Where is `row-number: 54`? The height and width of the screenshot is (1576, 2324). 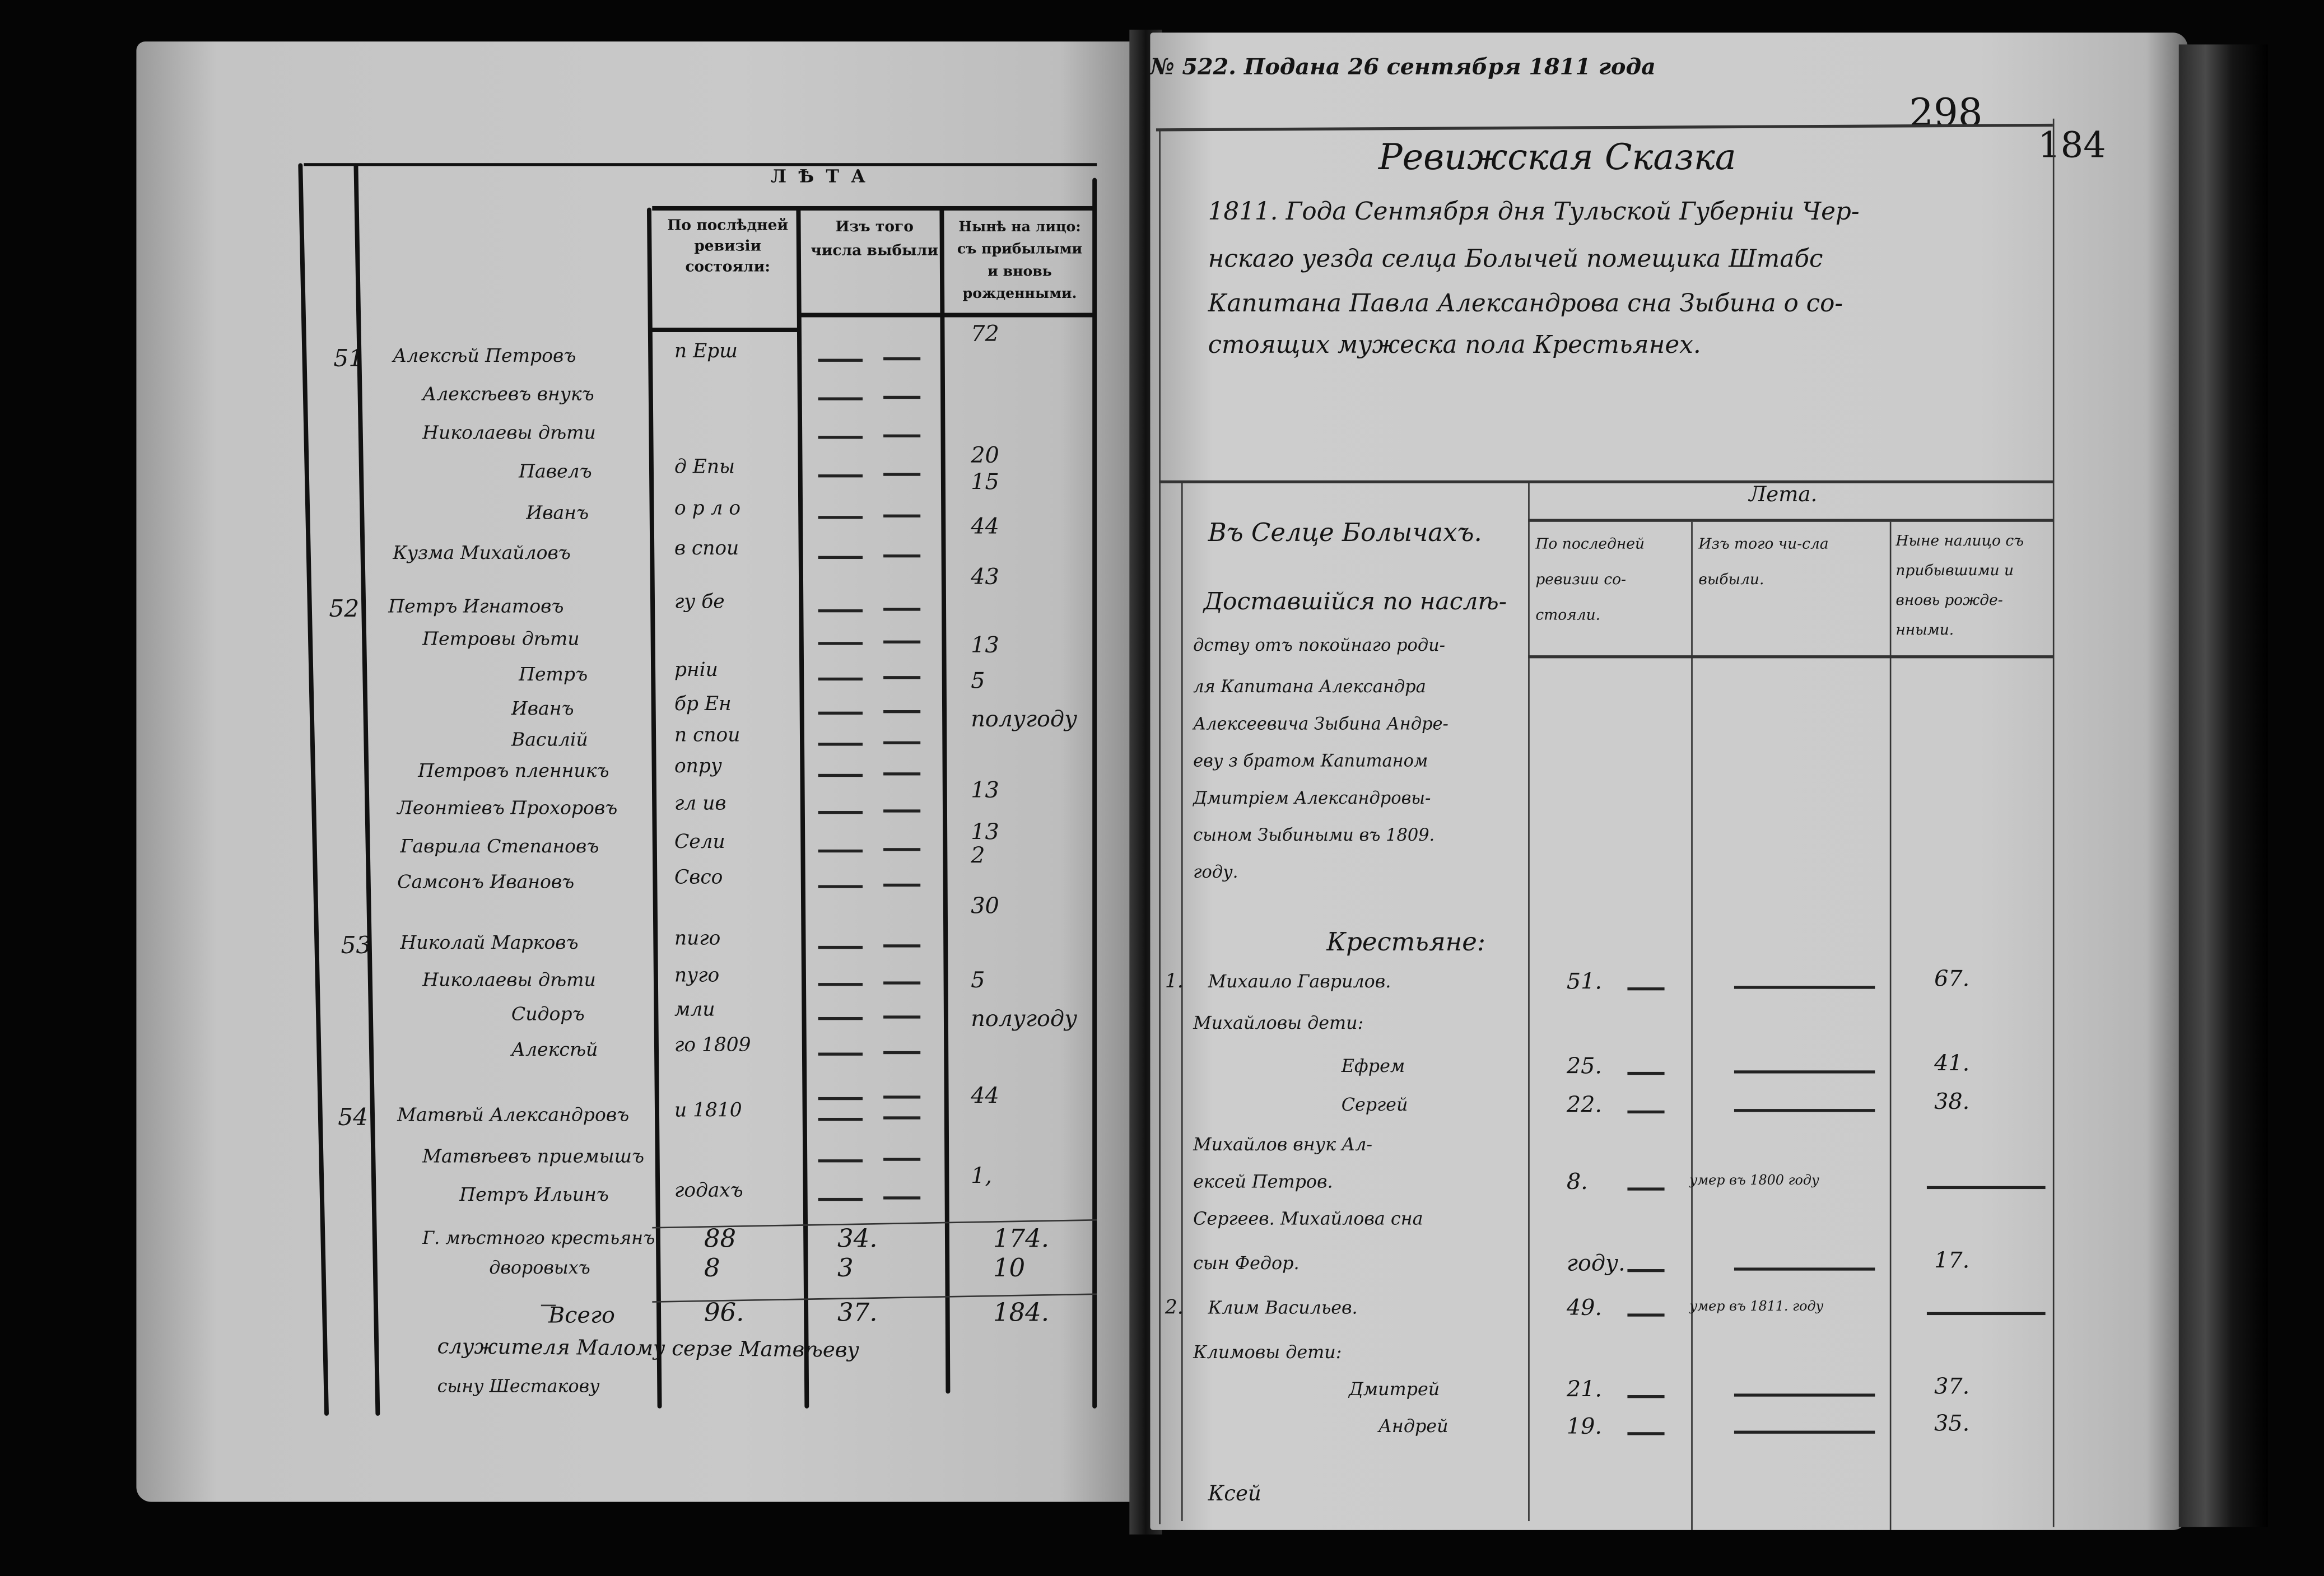
row-number: 54 is located at coordinates (353, 1117).